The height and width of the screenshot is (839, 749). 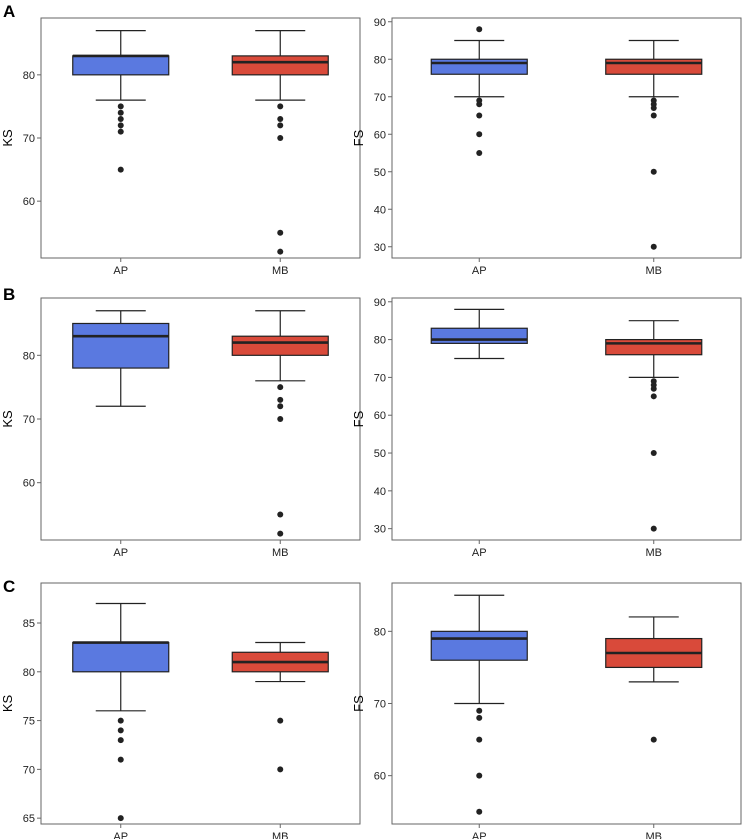 I want to click on panel-label-a: A, so click(x=9, y=11).